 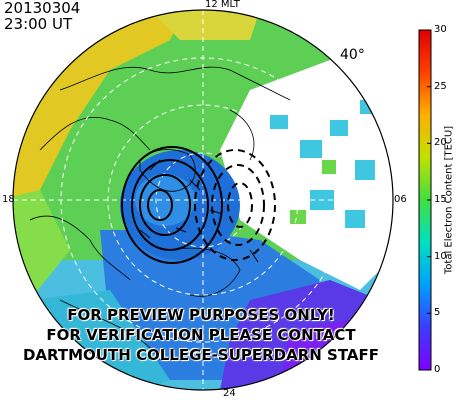 What do you see at coordinates (437, 369) in the screenshot?
I see `colorbar-tick-label: 0` at bounding box center [437, 369].